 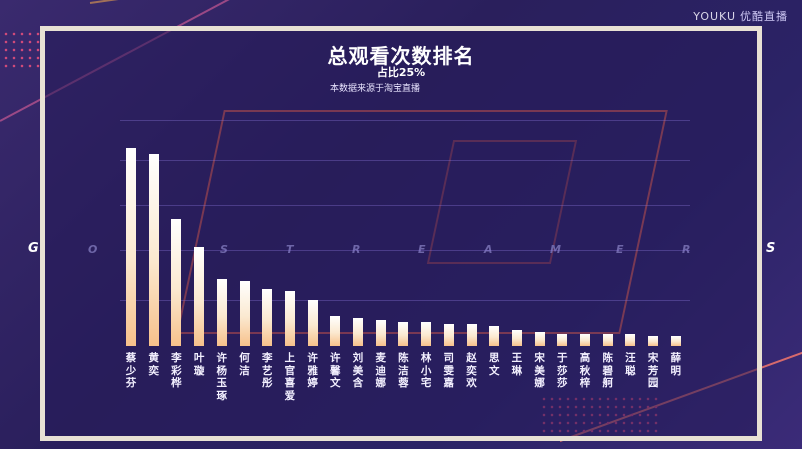 I want to click on chart-subtitle: 占比25%, so click(x=401, y=72).